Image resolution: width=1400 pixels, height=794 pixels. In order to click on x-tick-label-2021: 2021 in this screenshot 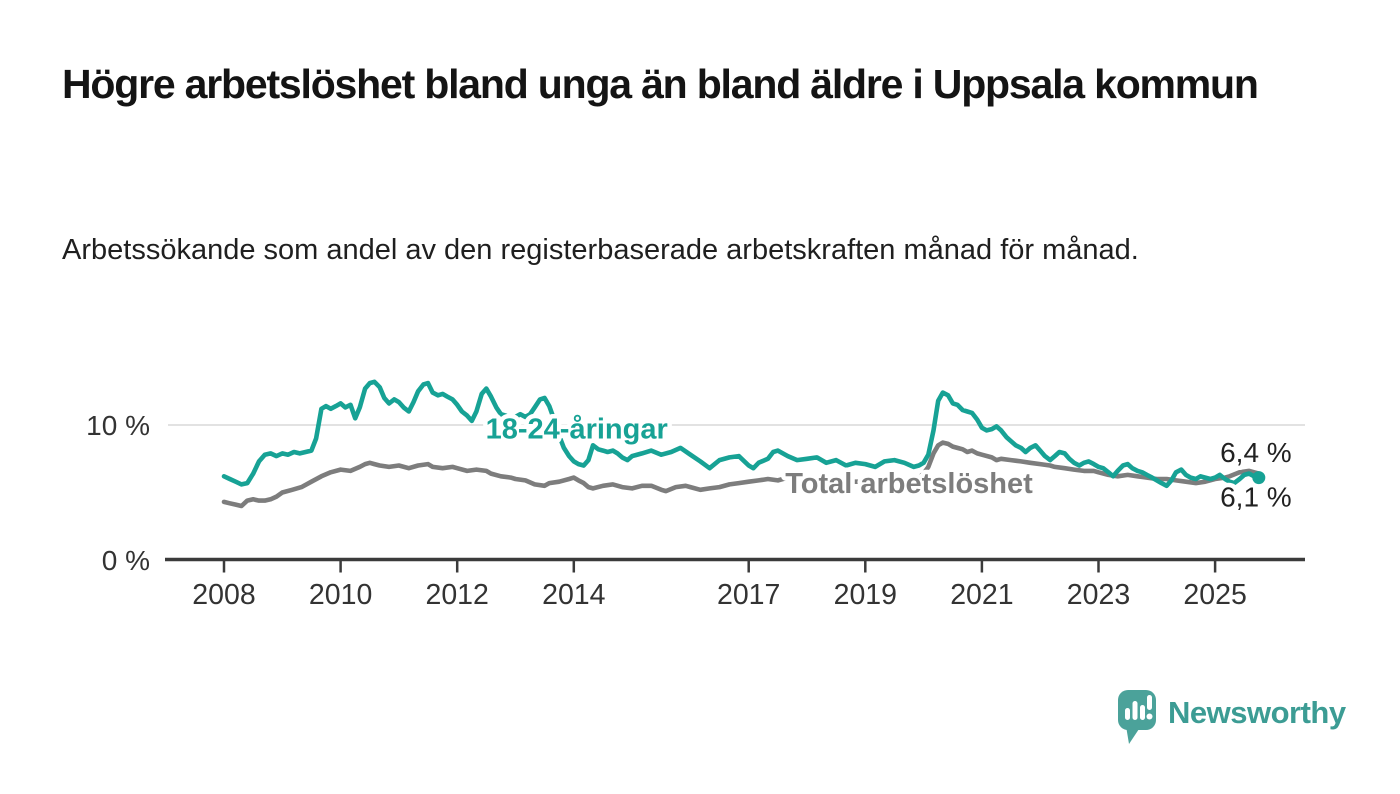, I will do `click(981, 595)`.